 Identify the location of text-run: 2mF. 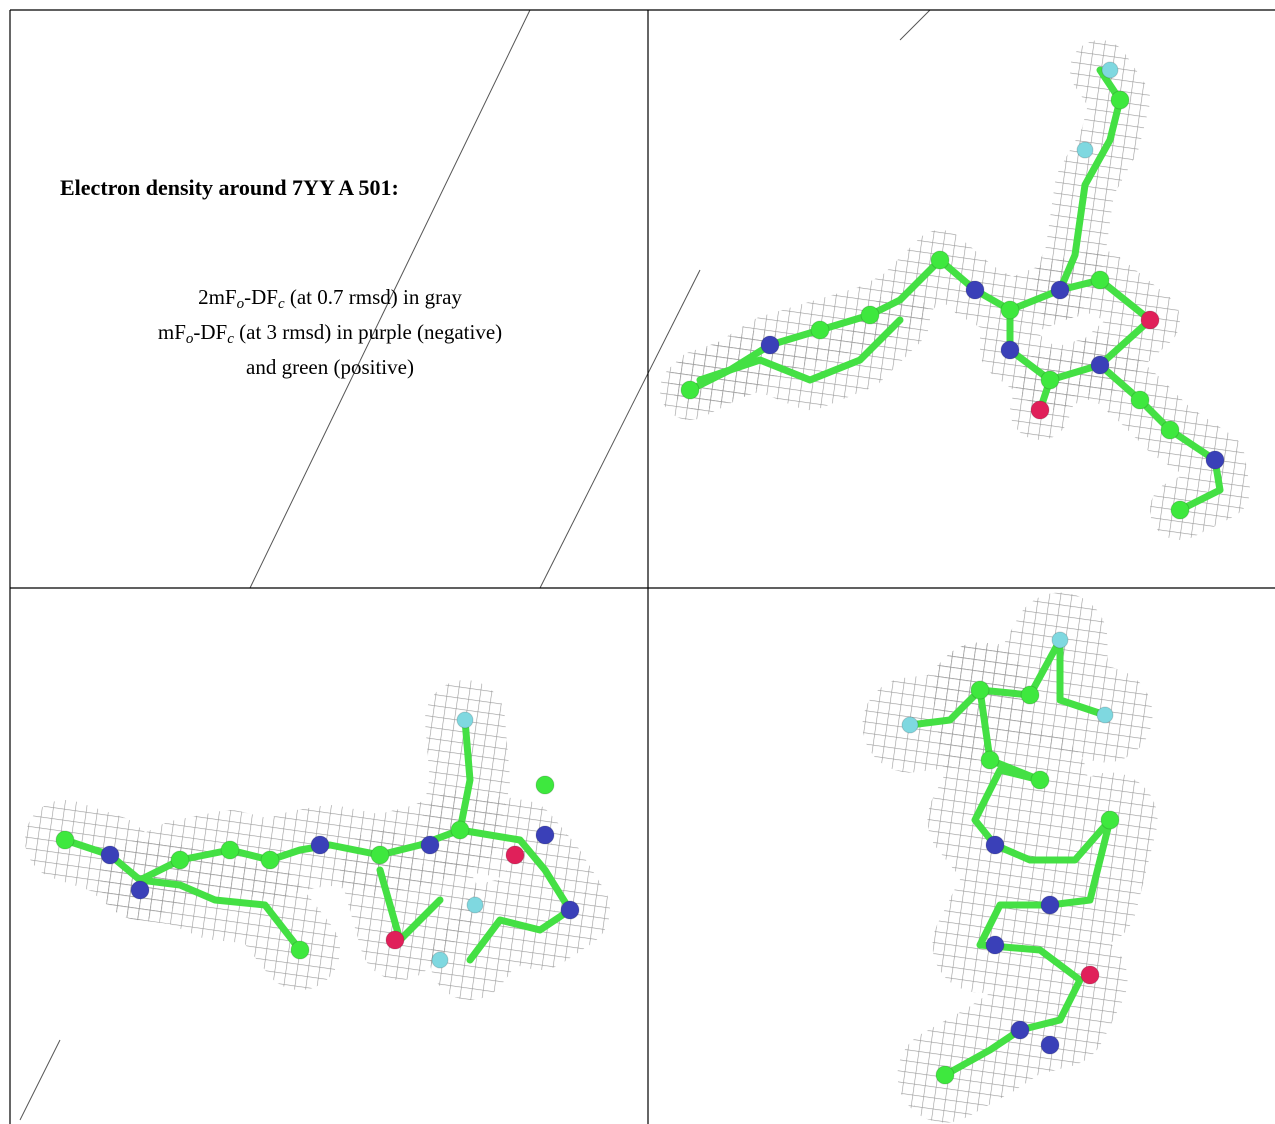
(217, 297).